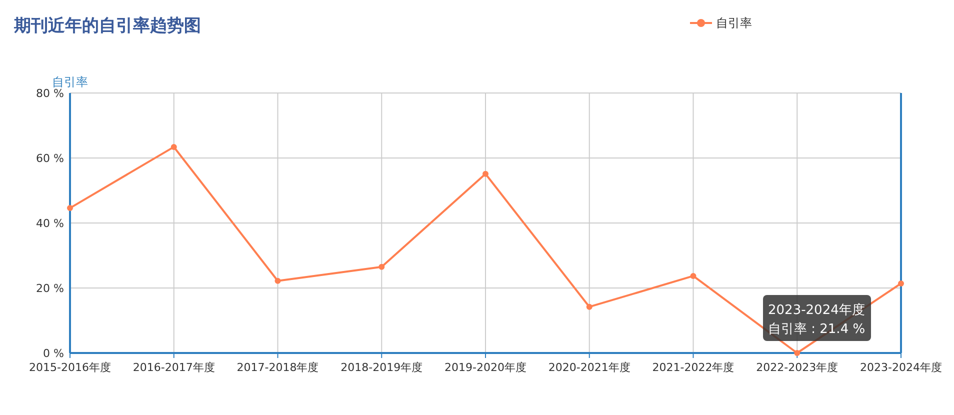 The image size is (954, 415). I want to click on annotation: 2023-2024年度, so click(816, 310).